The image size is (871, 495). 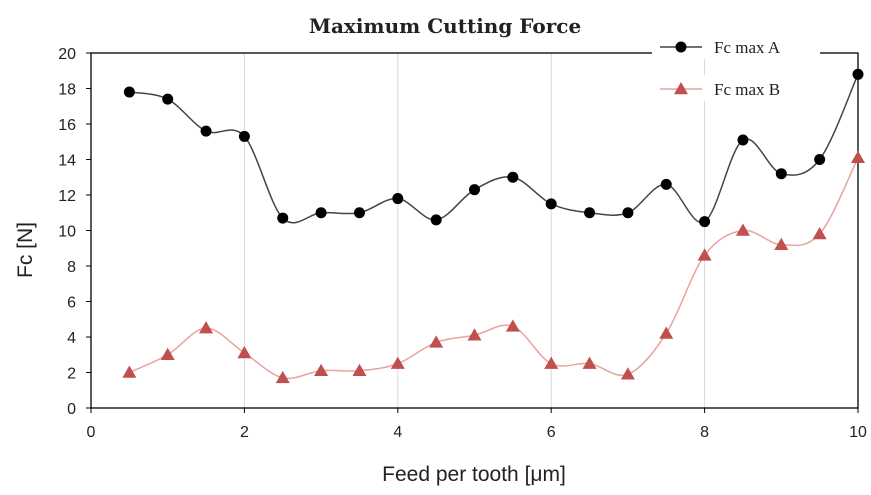 I want to click on y-axis-label: Fc [N], so click(x=25, y=250).